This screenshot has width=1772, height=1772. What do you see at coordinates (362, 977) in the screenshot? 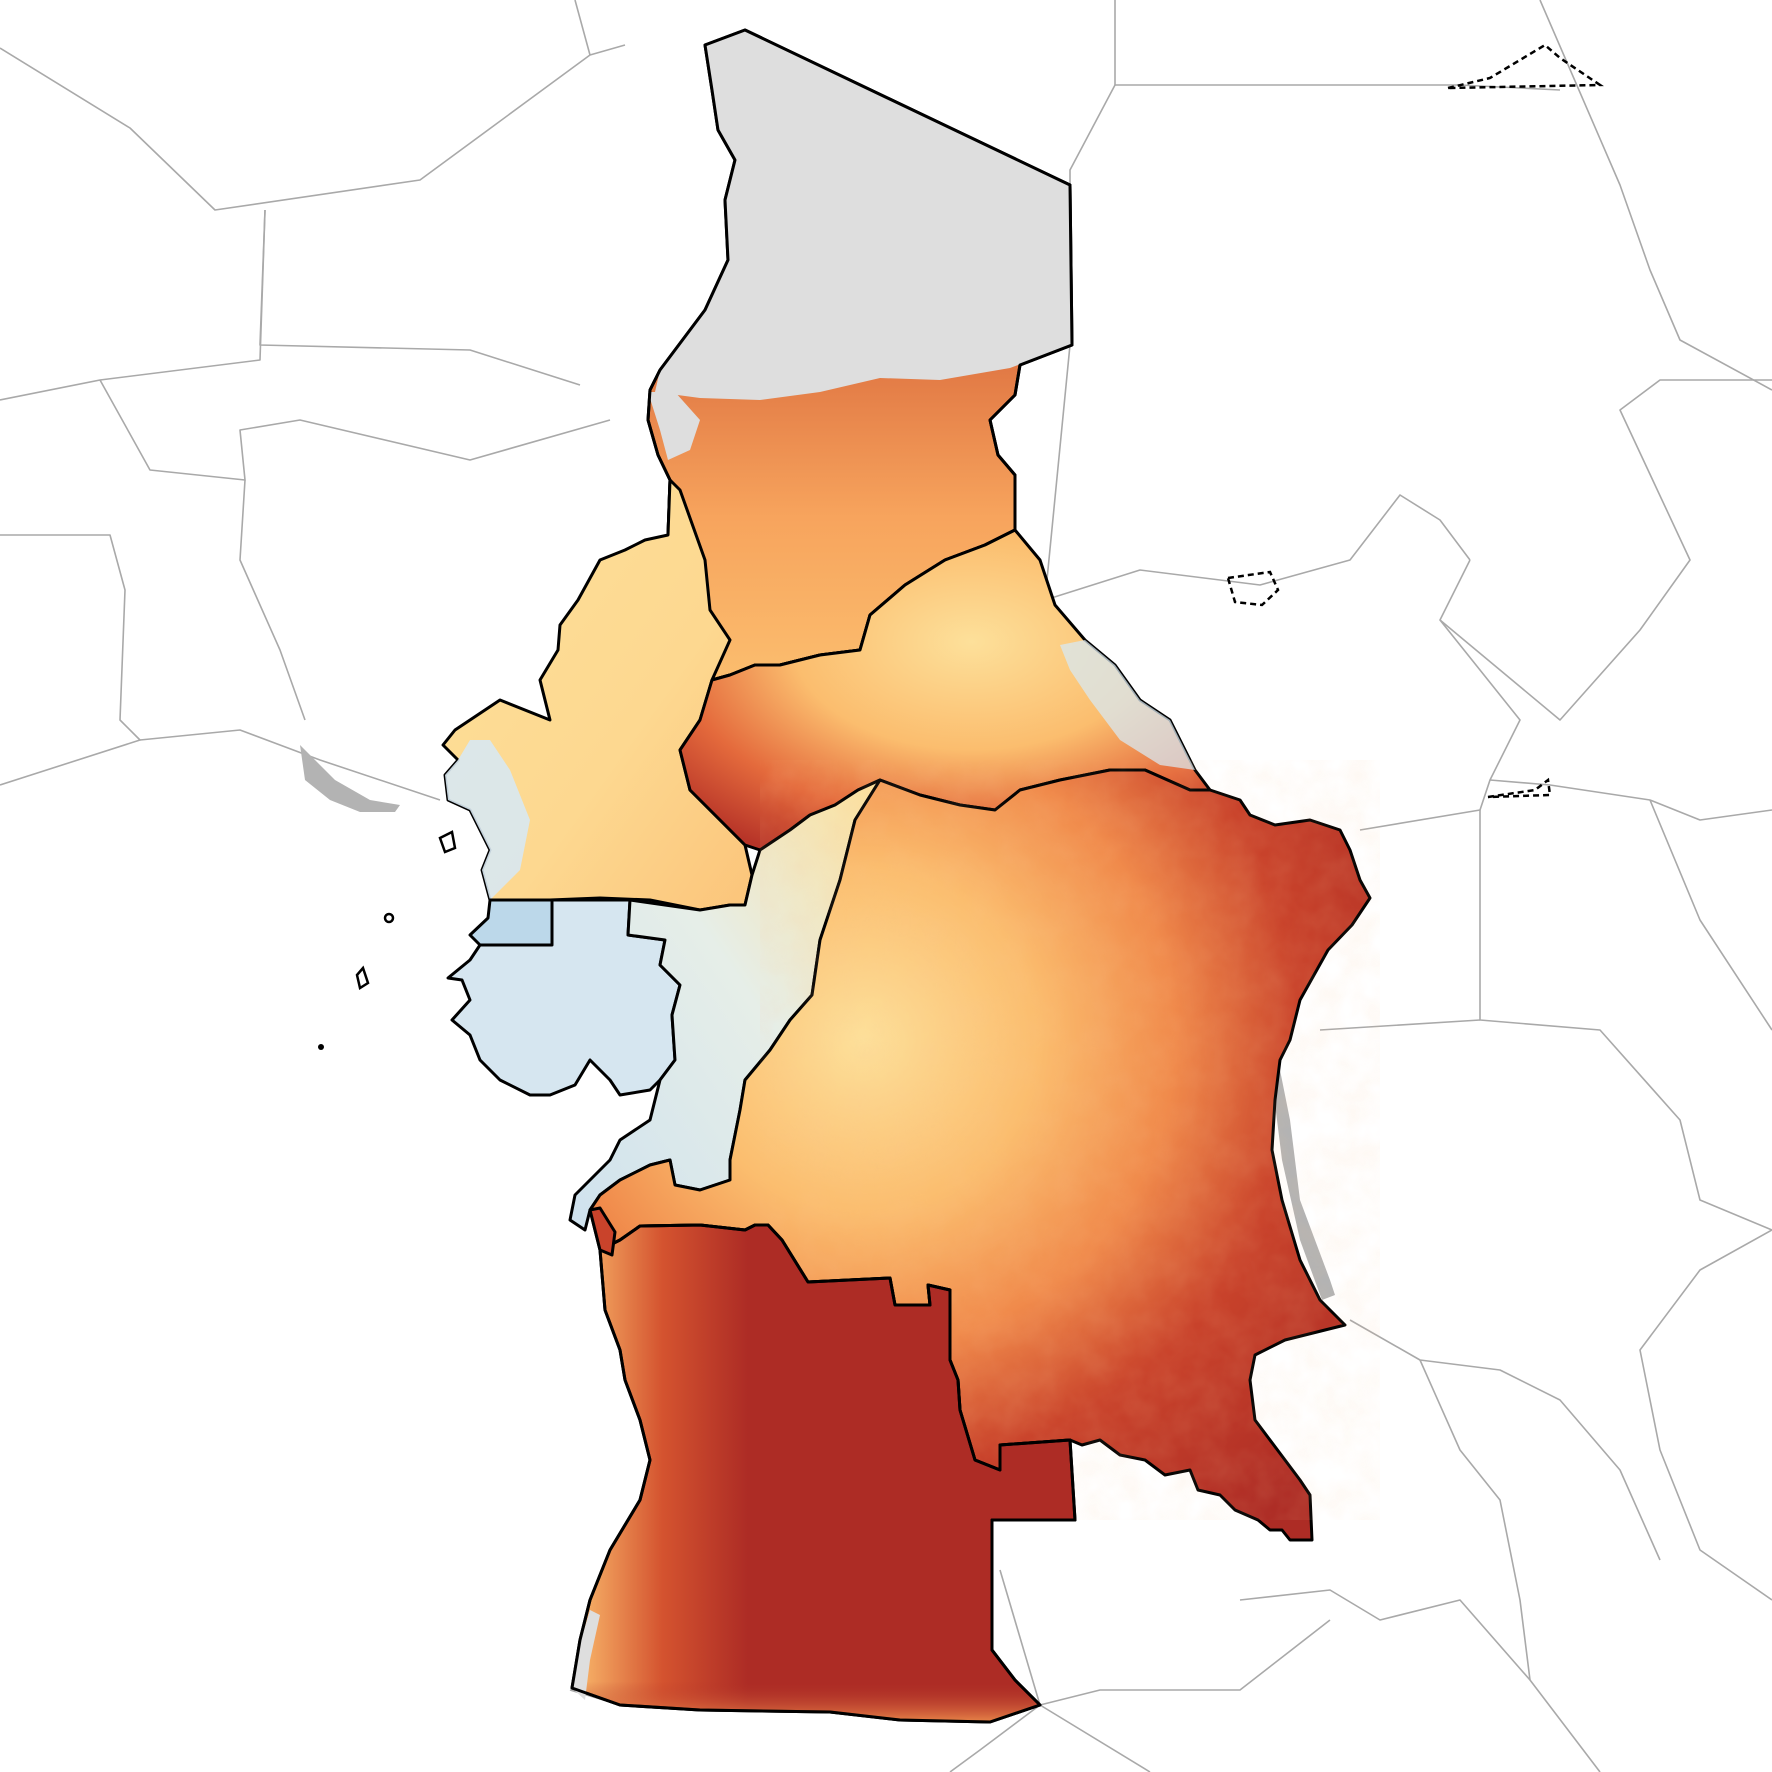
I see `sao-tome-island` at bounding box center [362, 977].